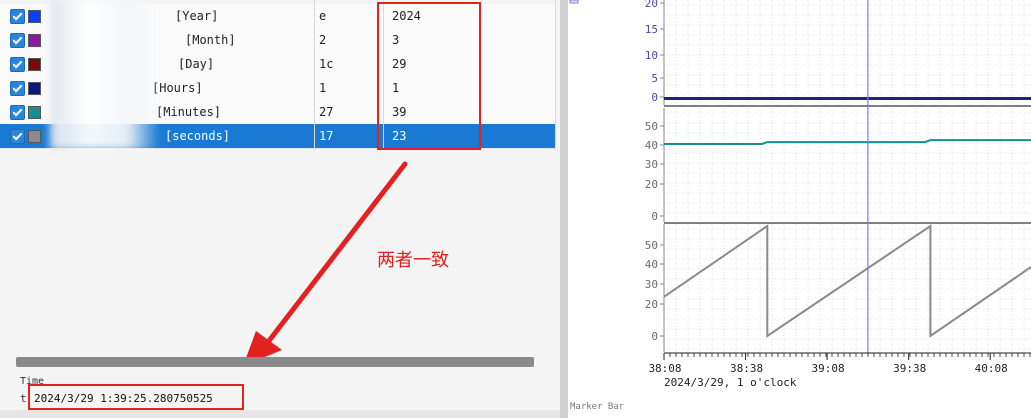  What do you see at coordinates (210, 40) in the screenshot?
I see `signal-name: [Month]` at bounding box center [210, 40].